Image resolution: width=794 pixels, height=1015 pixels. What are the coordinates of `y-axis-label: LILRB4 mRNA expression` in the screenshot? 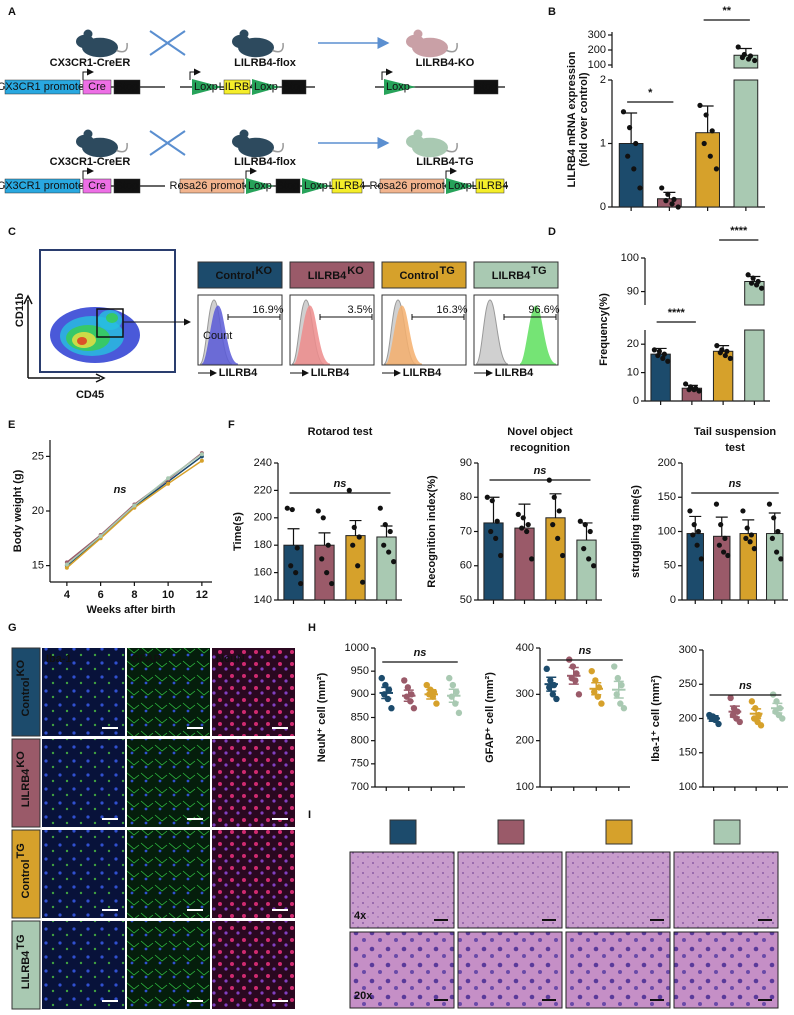 It's located at (572, 119).